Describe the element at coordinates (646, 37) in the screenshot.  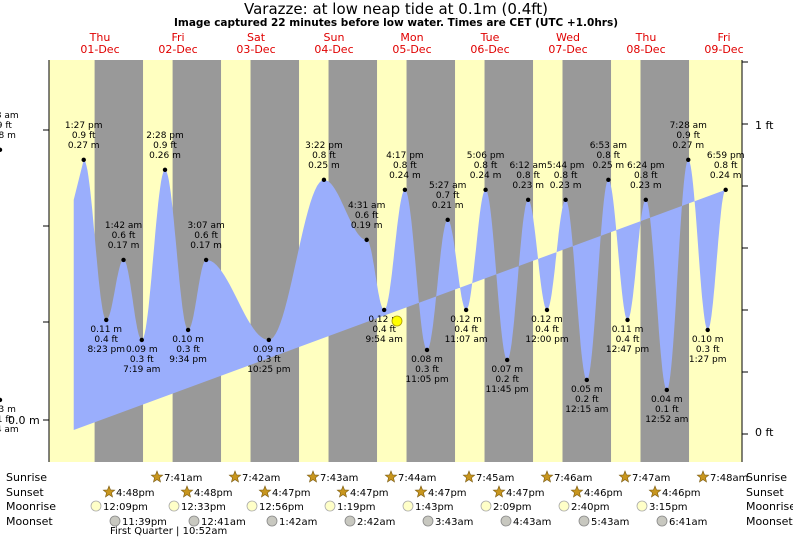
I see `day-name: Thu` at that location.